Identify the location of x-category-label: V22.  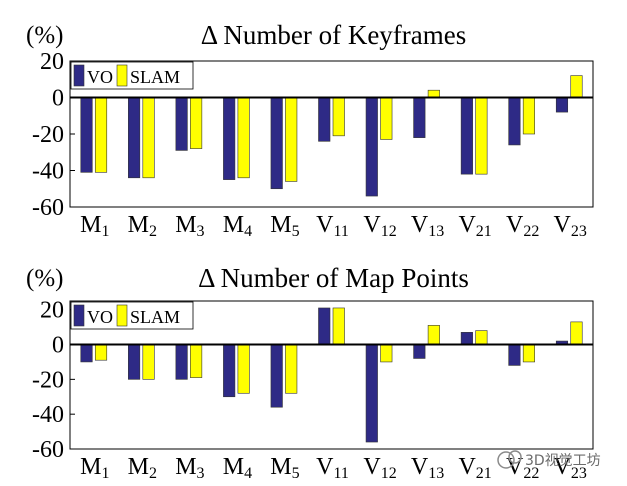
(522, 226).